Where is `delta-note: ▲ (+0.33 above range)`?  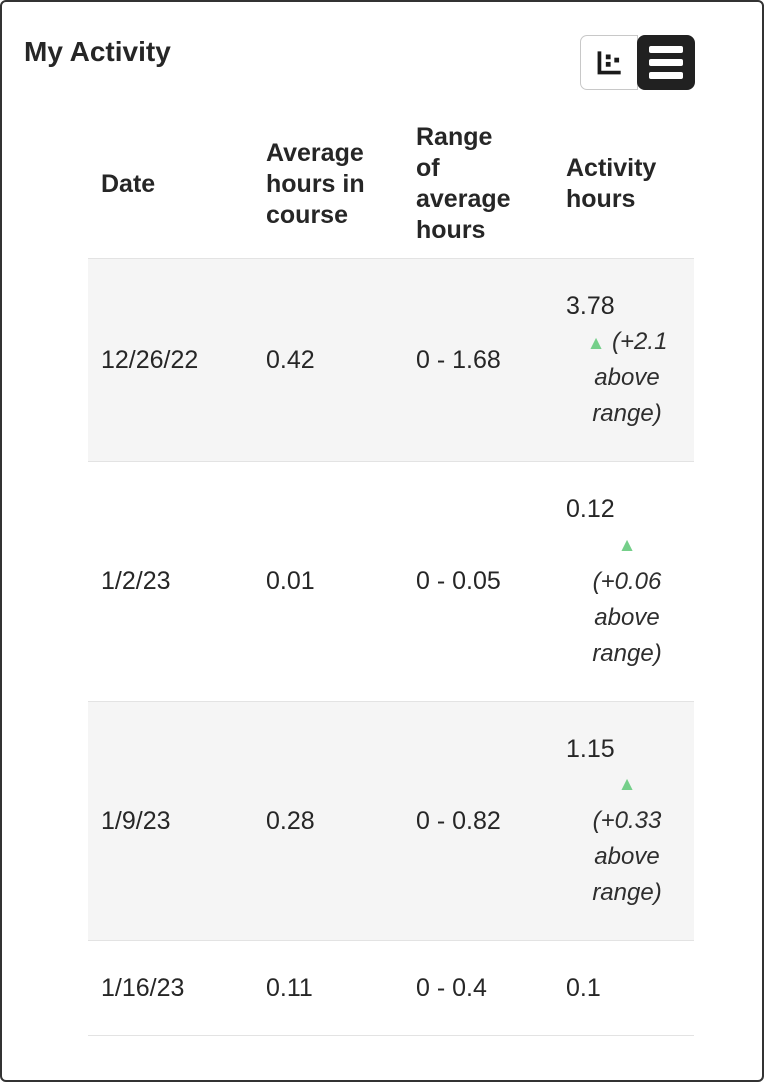
delta-note: ▲ (+0.33 above range) is located at coordinates (627, 839).